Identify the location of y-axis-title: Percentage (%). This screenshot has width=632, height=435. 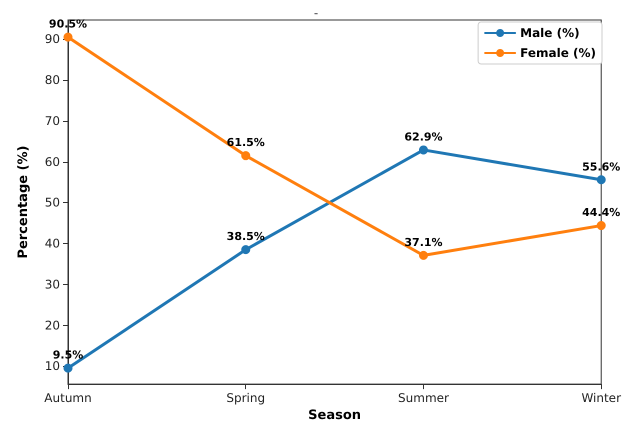
(23, 202).